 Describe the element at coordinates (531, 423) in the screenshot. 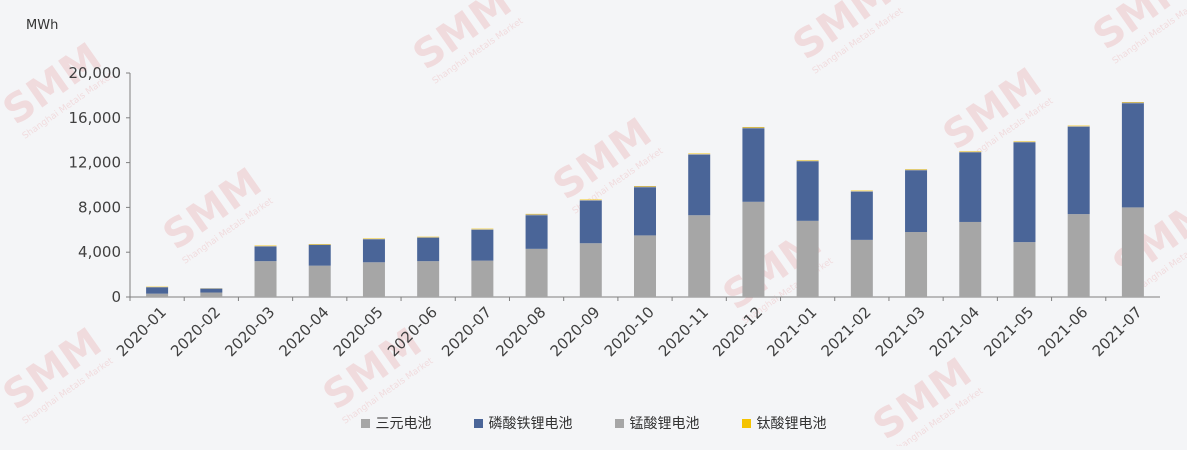

I see `legend-label: 磷酸铁锂电池` at that location.